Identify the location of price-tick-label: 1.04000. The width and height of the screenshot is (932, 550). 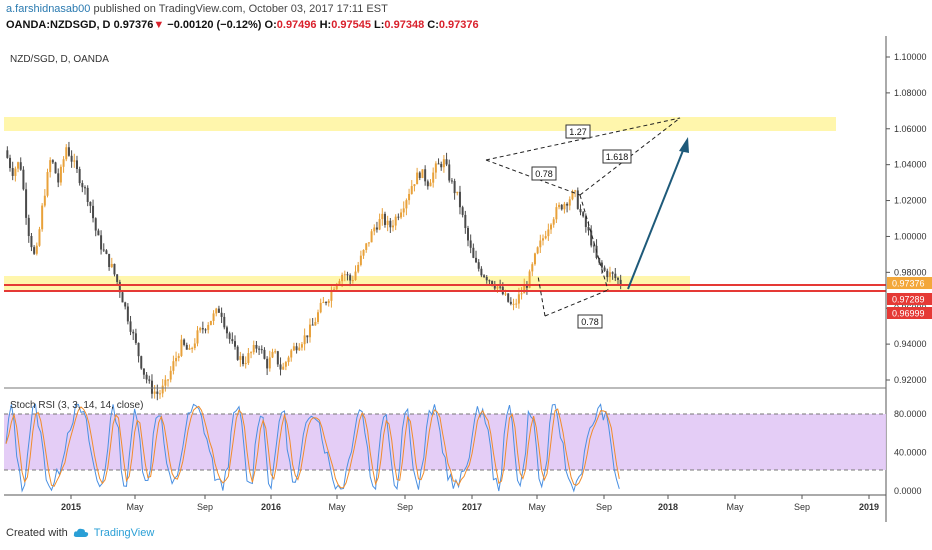
(910, 165).